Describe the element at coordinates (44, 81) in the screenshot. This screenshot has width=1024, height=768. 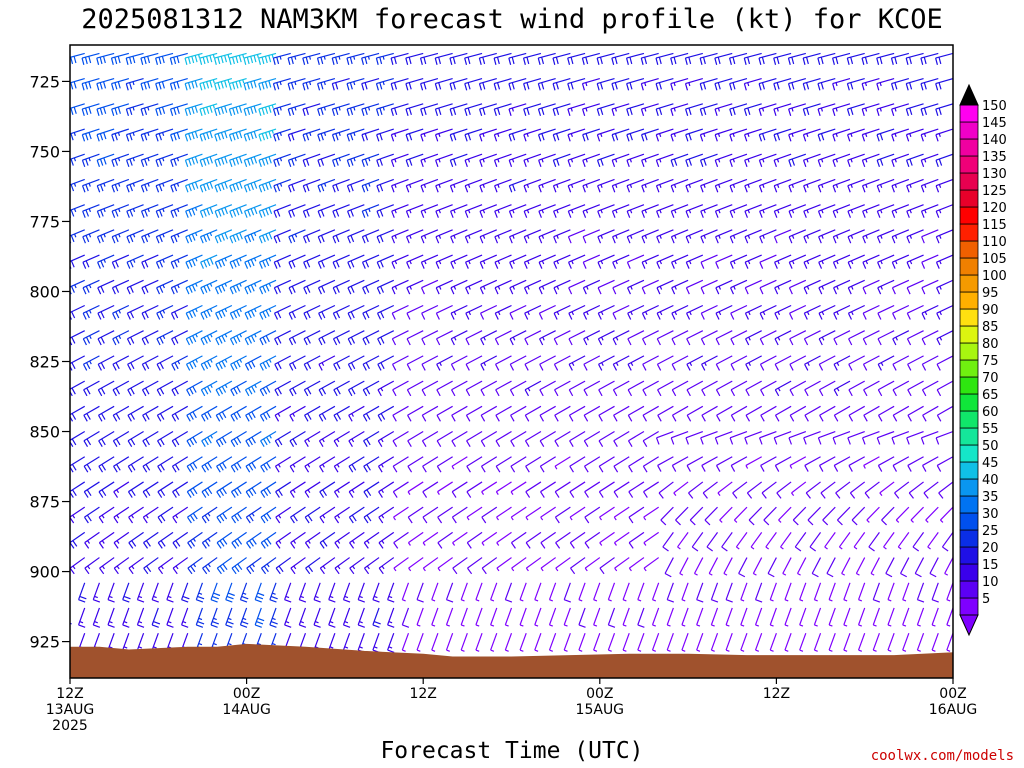
I see `y-tick-label: 725` at that location.